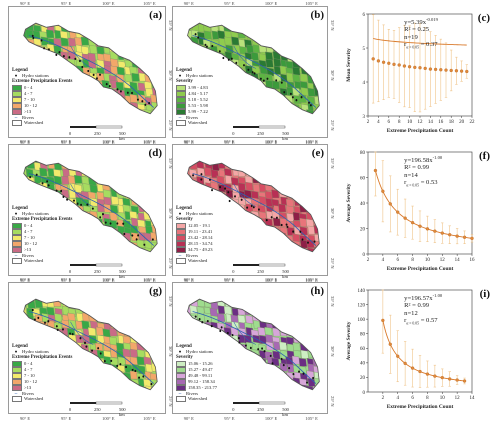 The image size is (500, 421). What do you see at coordinates (198, 99) in the screenshot?
I see `legend-class-label: 5.18 - 5.52` at bounding box center [198, 99].